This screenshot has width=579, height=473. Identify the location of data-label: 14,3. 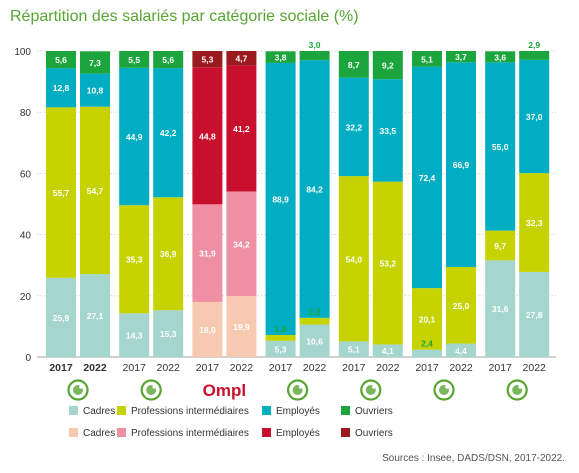
(134, 336).